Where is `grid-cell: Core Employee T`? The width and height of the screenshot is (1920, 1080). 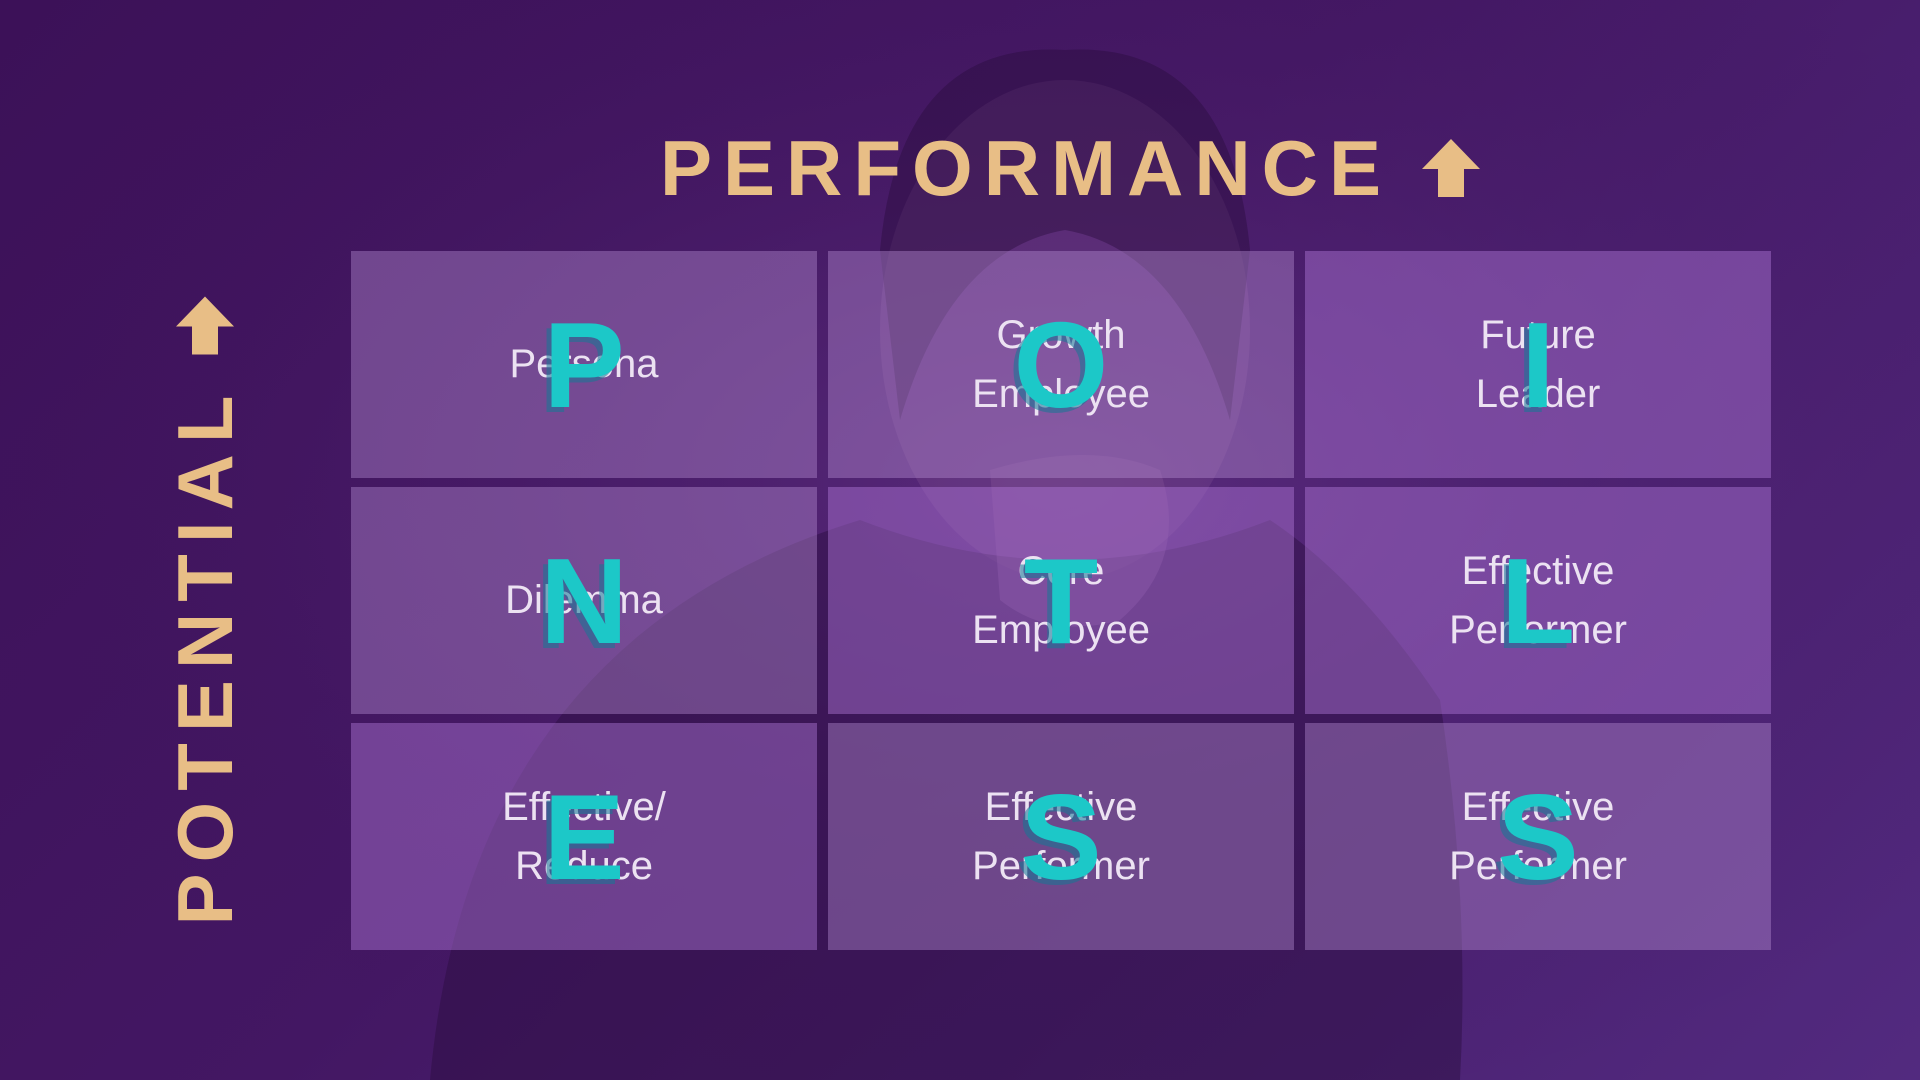 grid-cell: Core Employee T is located at coordinates (1061, 600).